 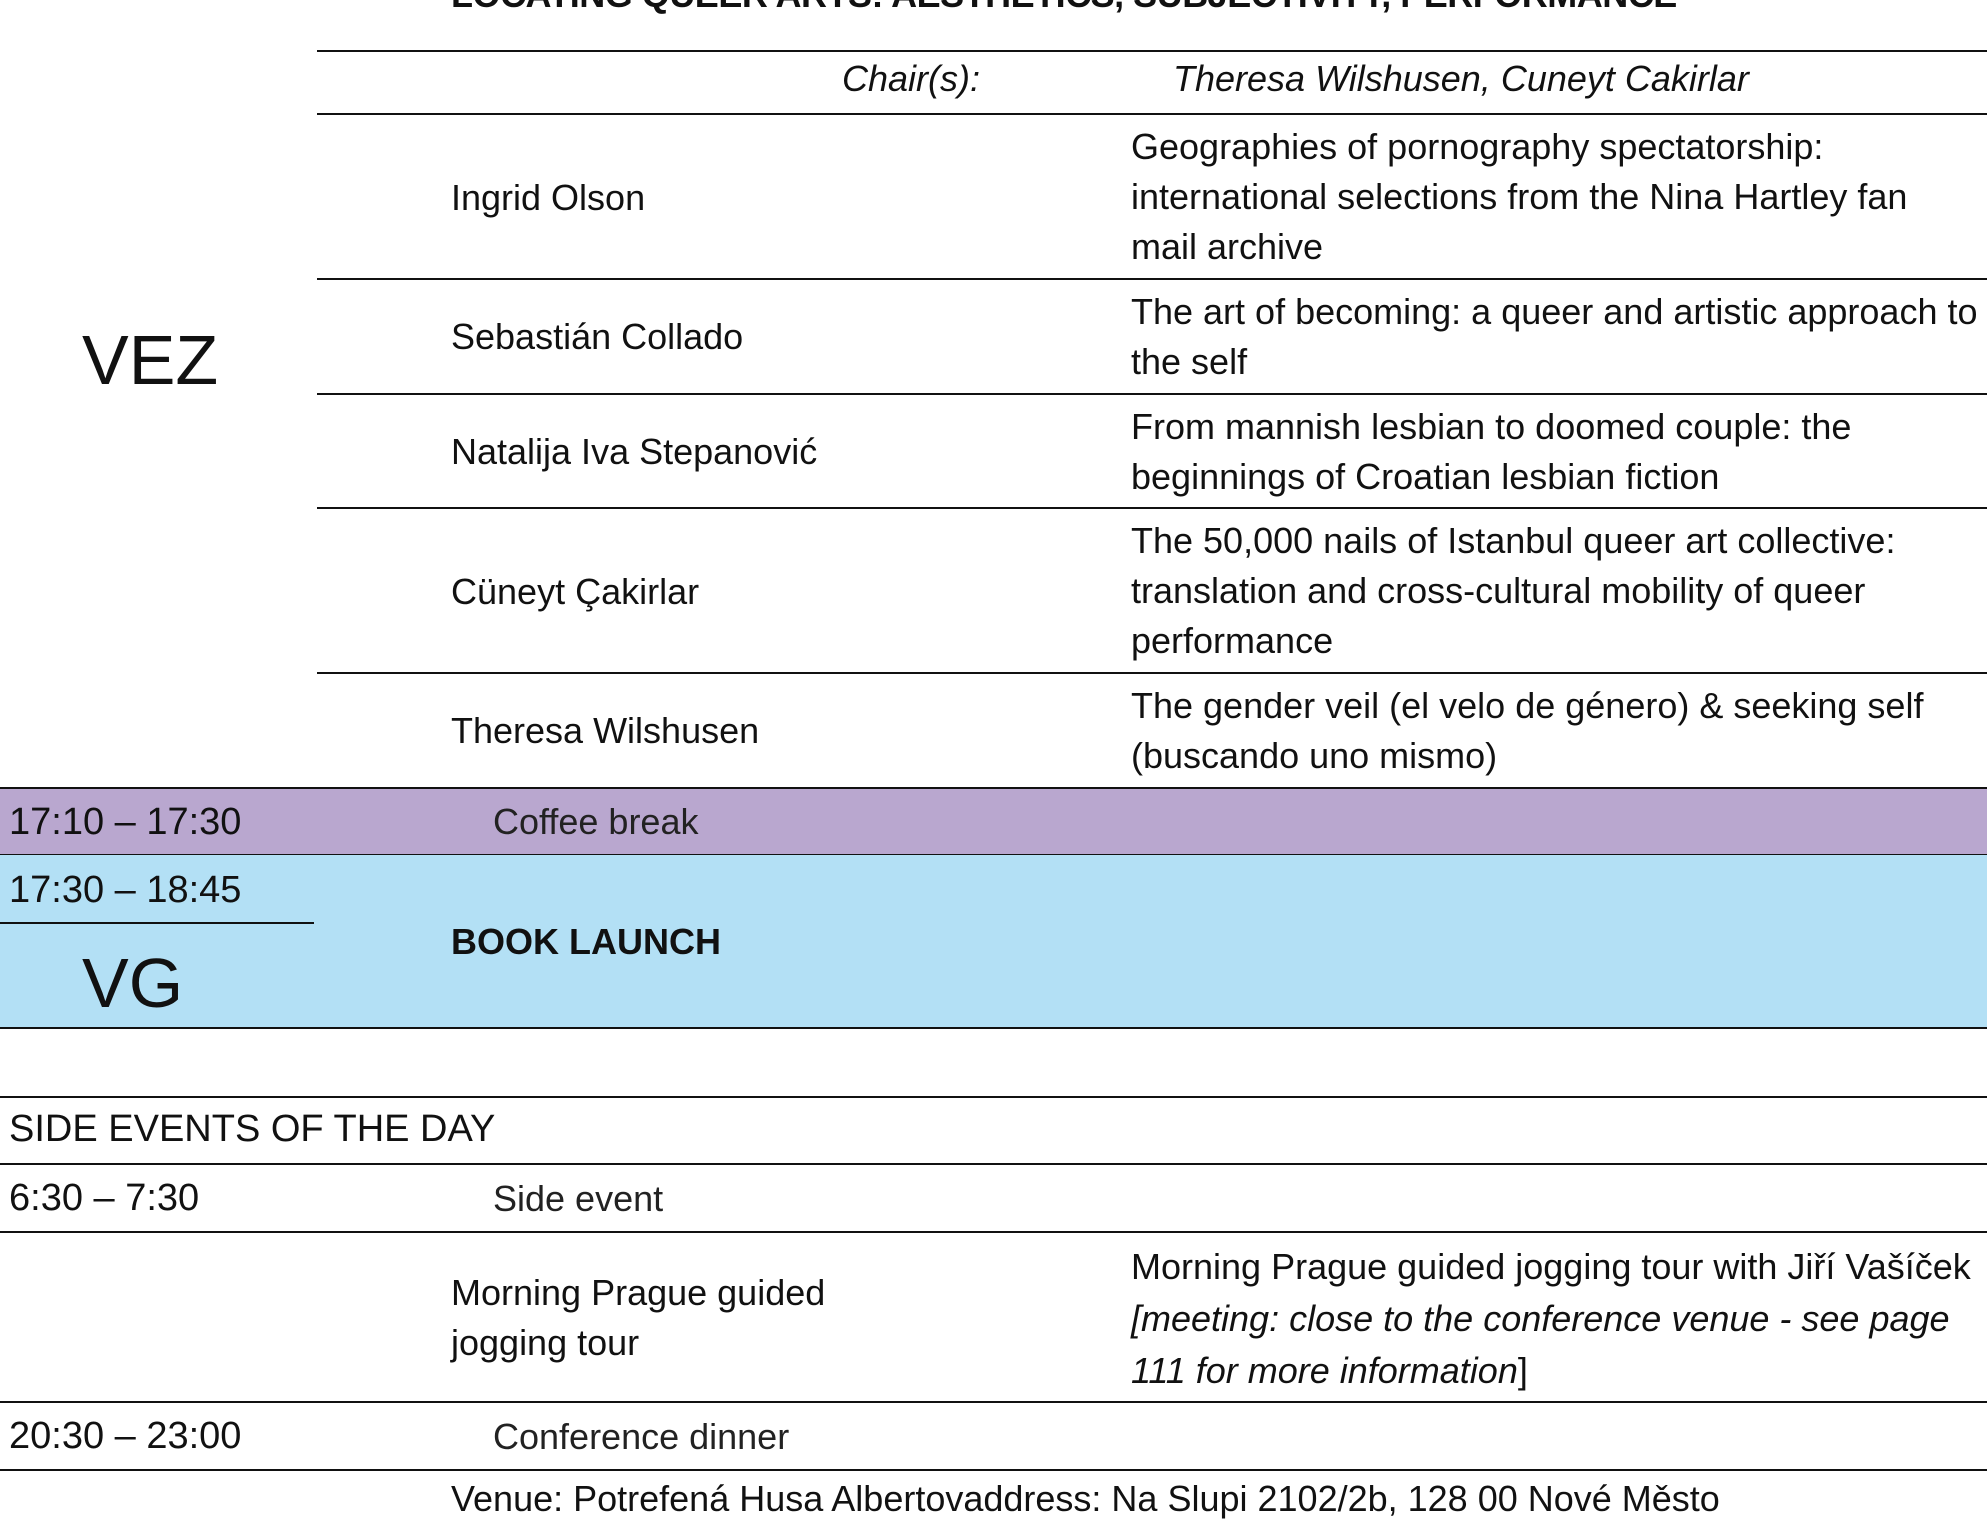 I want to click on chairs: Theresa Wilshusen, Cuneyt Cakirlar, so click(x=1461, y=78).